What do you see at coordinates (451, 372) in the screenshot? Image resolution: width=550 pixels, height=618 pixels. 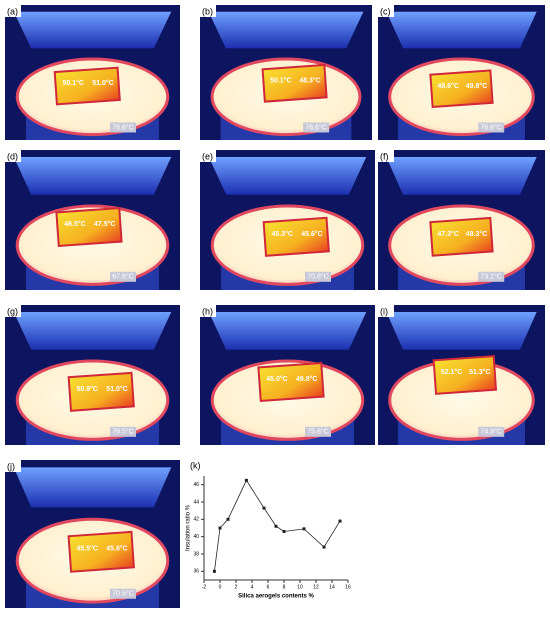 I see `temperature-reading: 52.1°C` at bounding box center [451, 372].